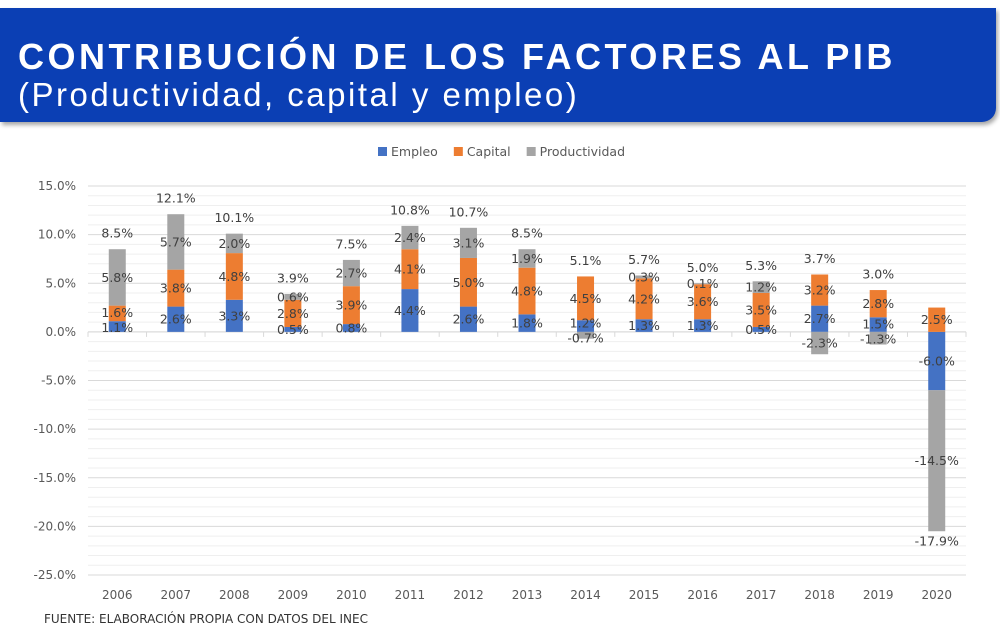  I want to click on bar-empleo-2012, so click(468, 319).